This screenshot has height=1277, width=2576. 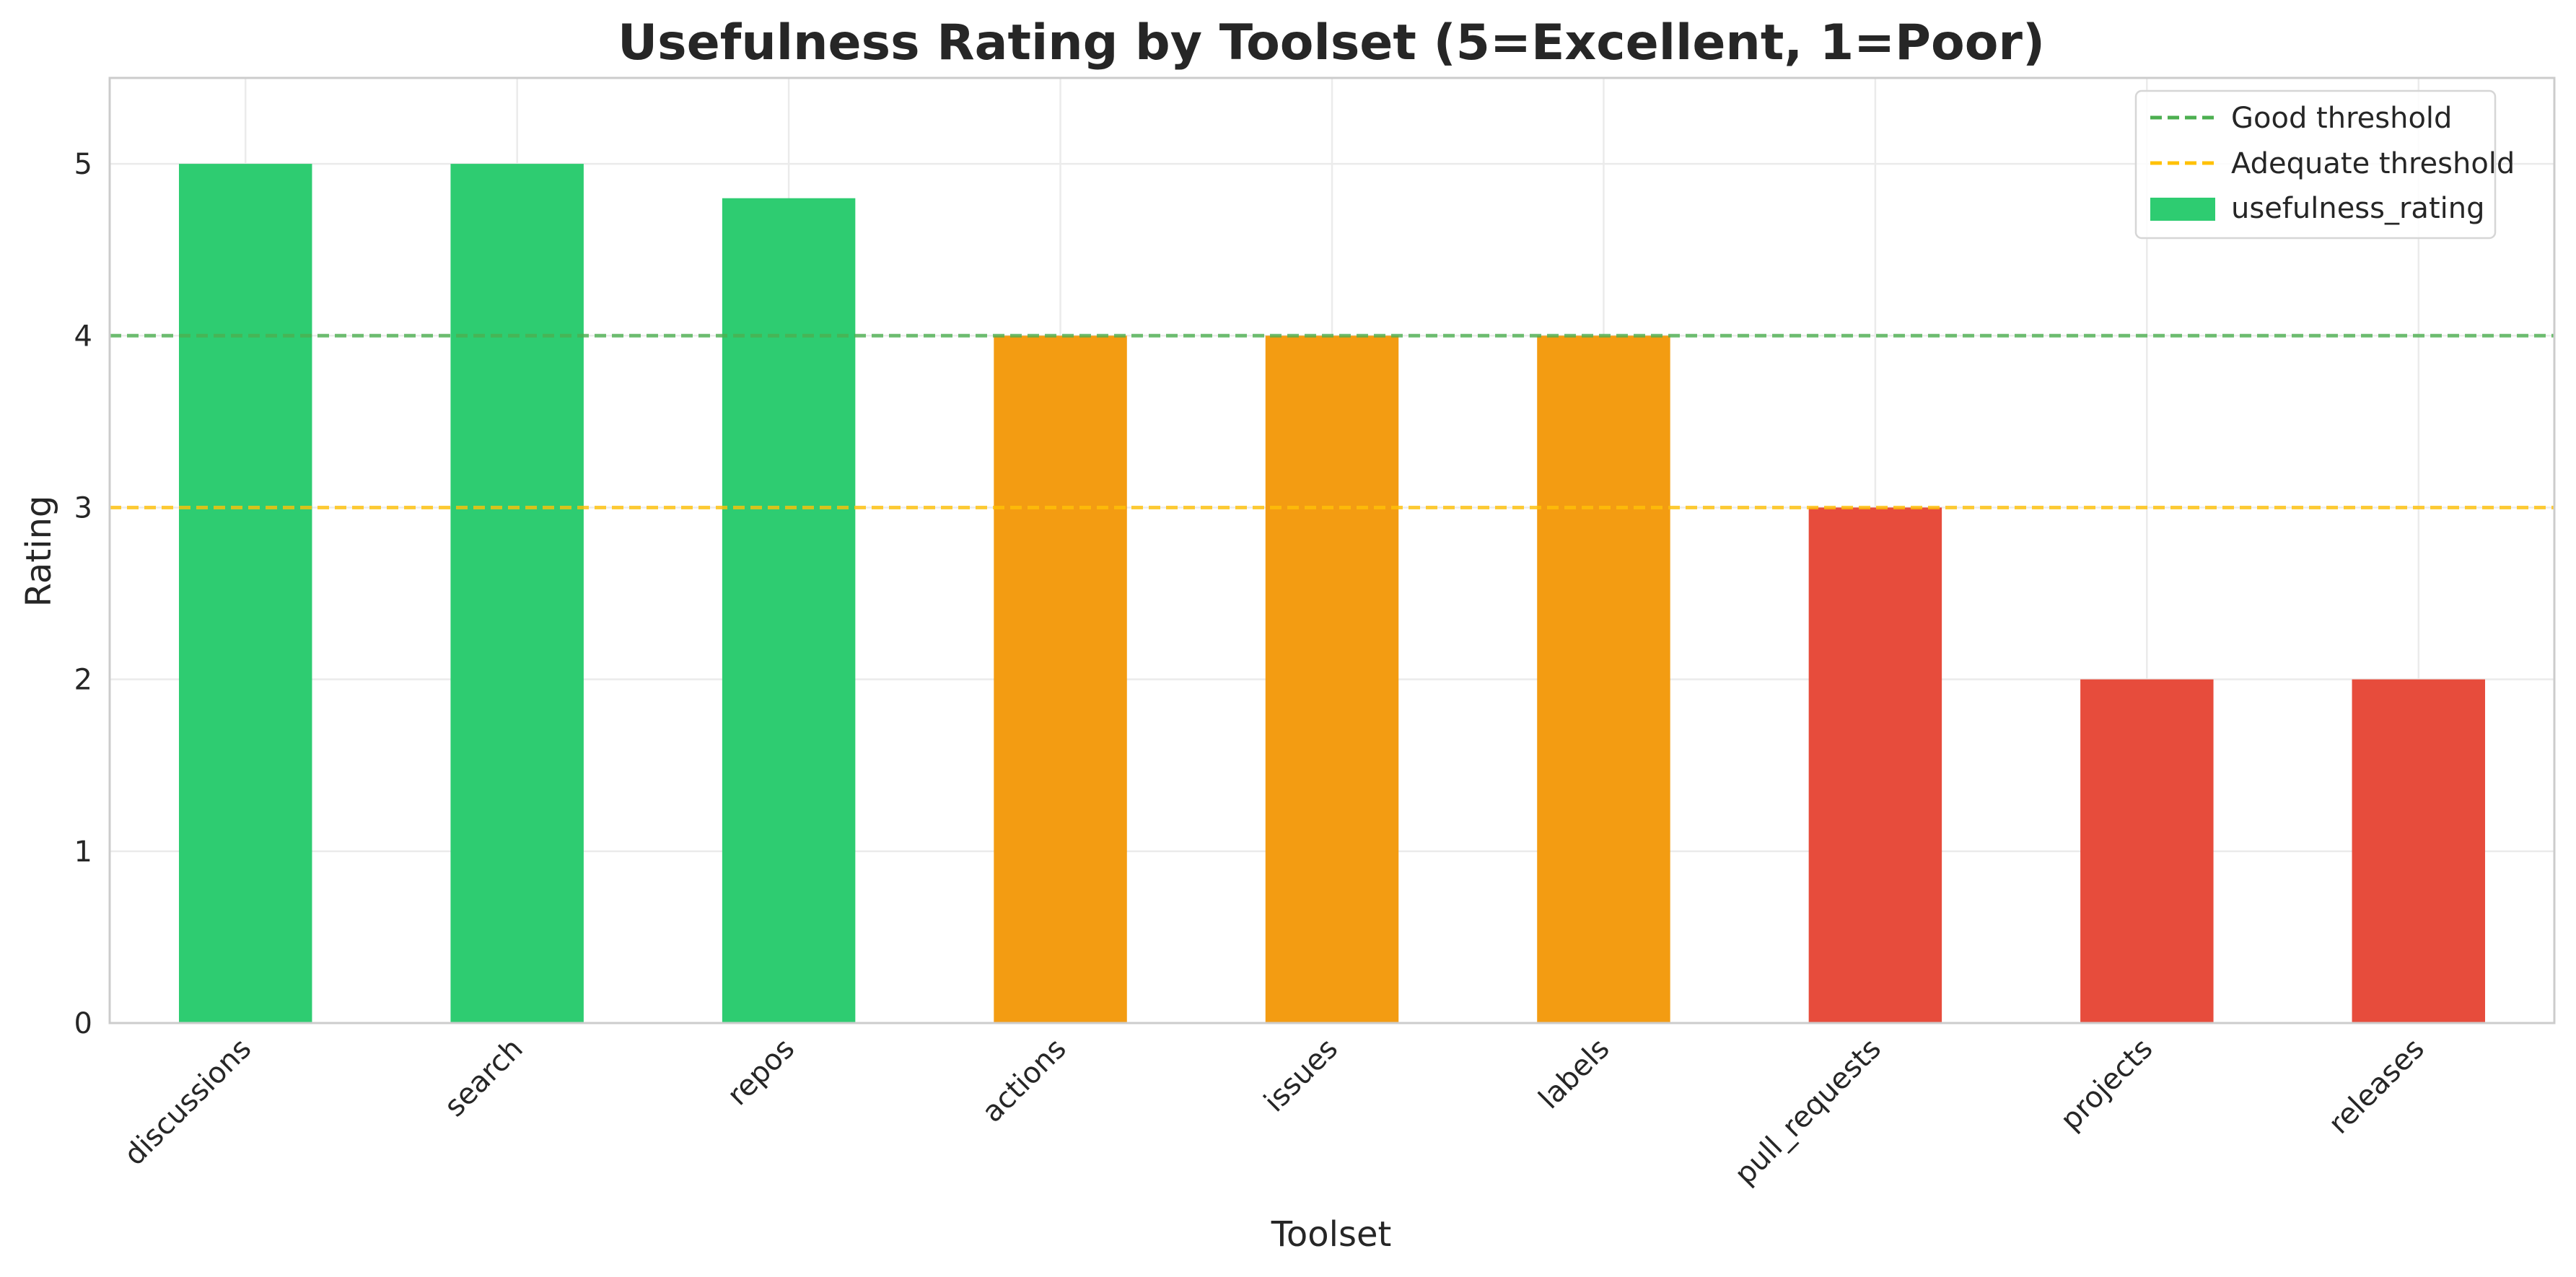 I want to click on y-axis-label: Rating, so click(x=39, y=551).